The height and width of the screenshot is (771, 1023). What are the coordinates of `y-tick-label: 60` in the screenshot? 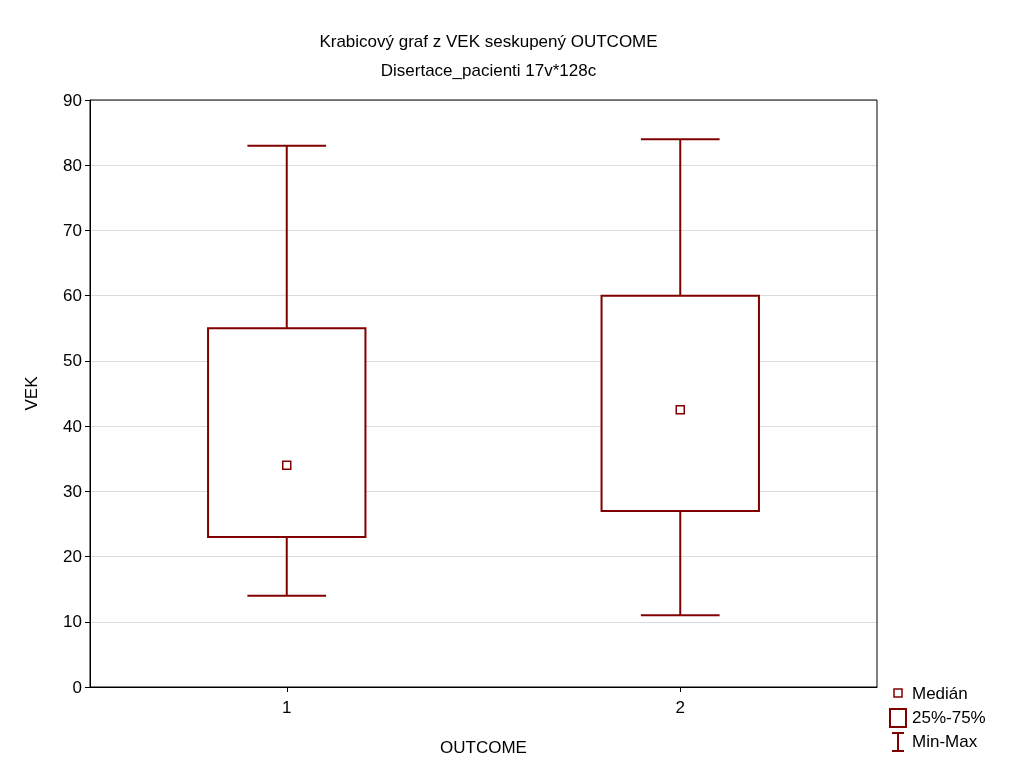 It's located at (72, 296).